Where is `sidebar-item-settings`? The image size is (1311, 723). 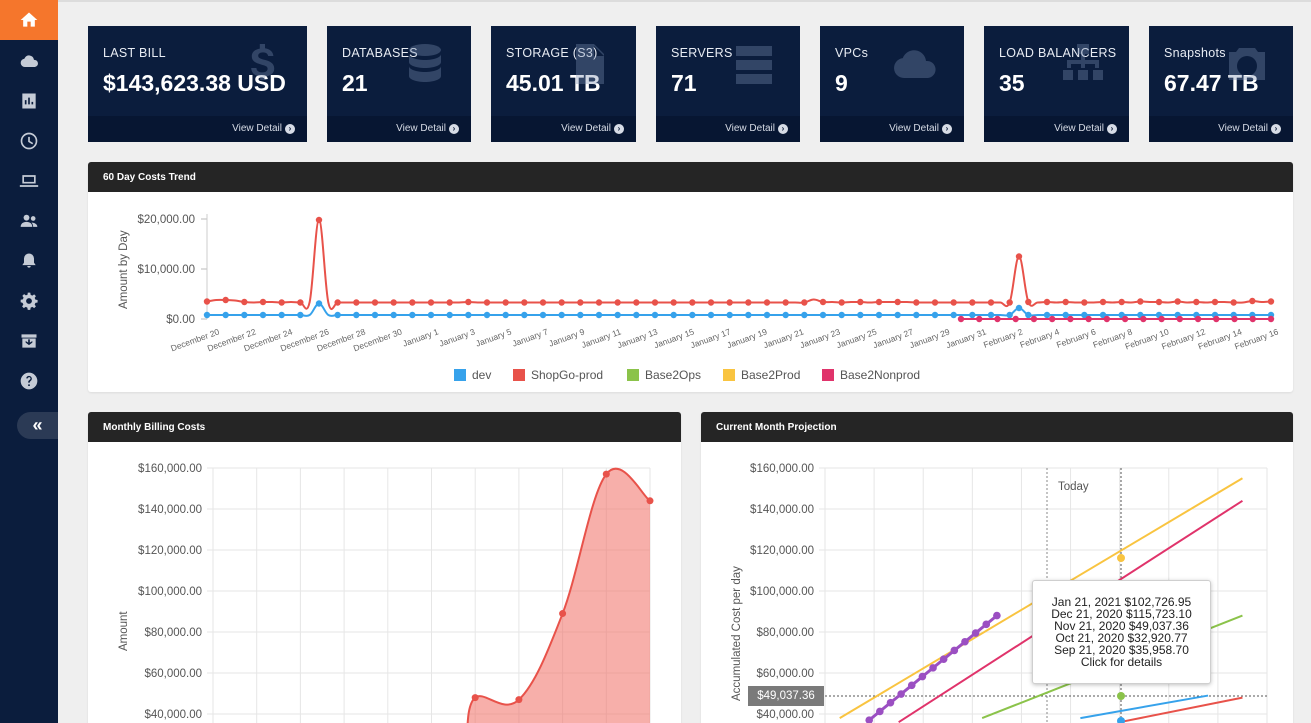
sidebar-item-settings is located at coordinates (29, 301).